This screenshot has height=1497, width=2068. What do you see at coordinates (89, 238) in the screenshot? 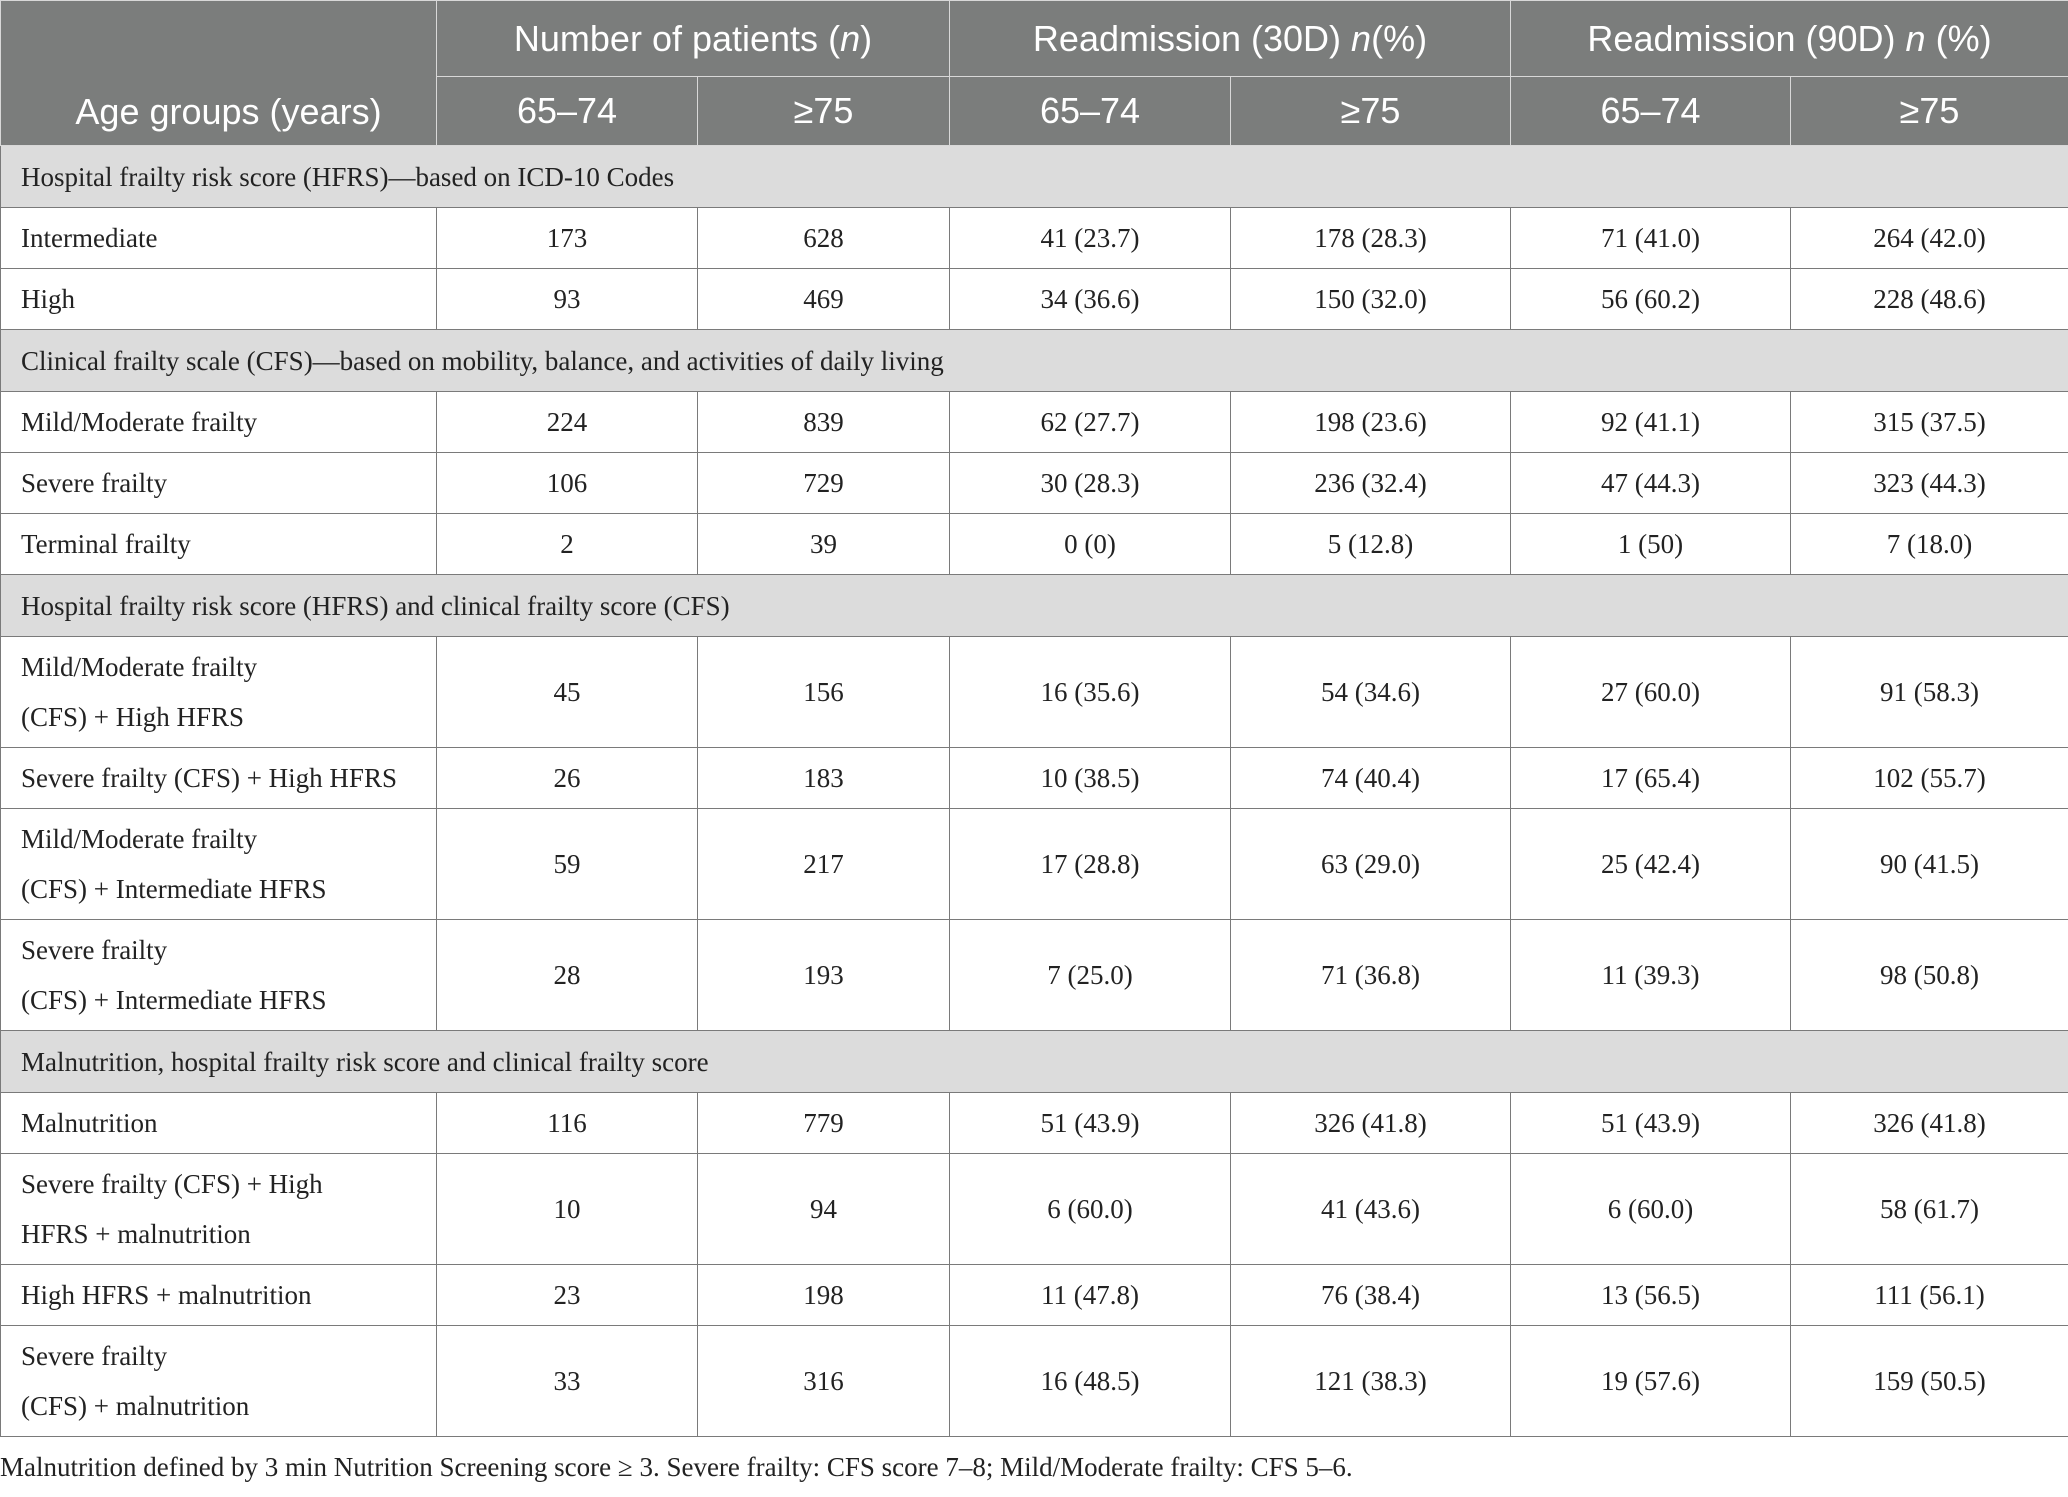
I see `row-label-line: Intermediate` at bounding box center [89, 238].